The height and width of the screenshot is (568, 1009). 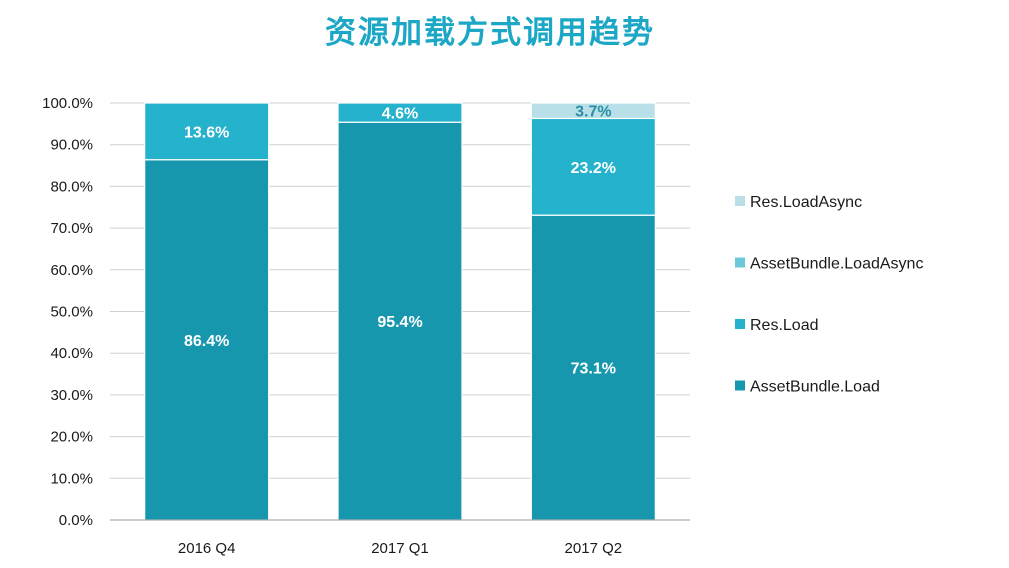 What do you see at coordinates (784, 325) in the screenshot?
I see `legend-label: Res.Load` at bounding box center [784, 325].